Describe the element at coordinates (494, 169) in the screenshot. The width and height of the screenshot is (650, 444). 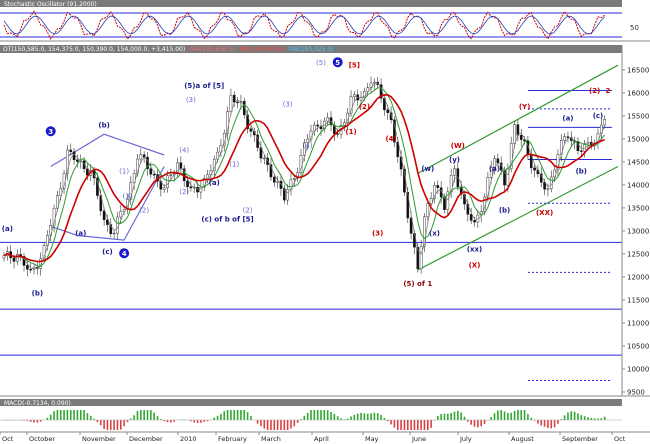
I see `wave-label: (a)` at that location.